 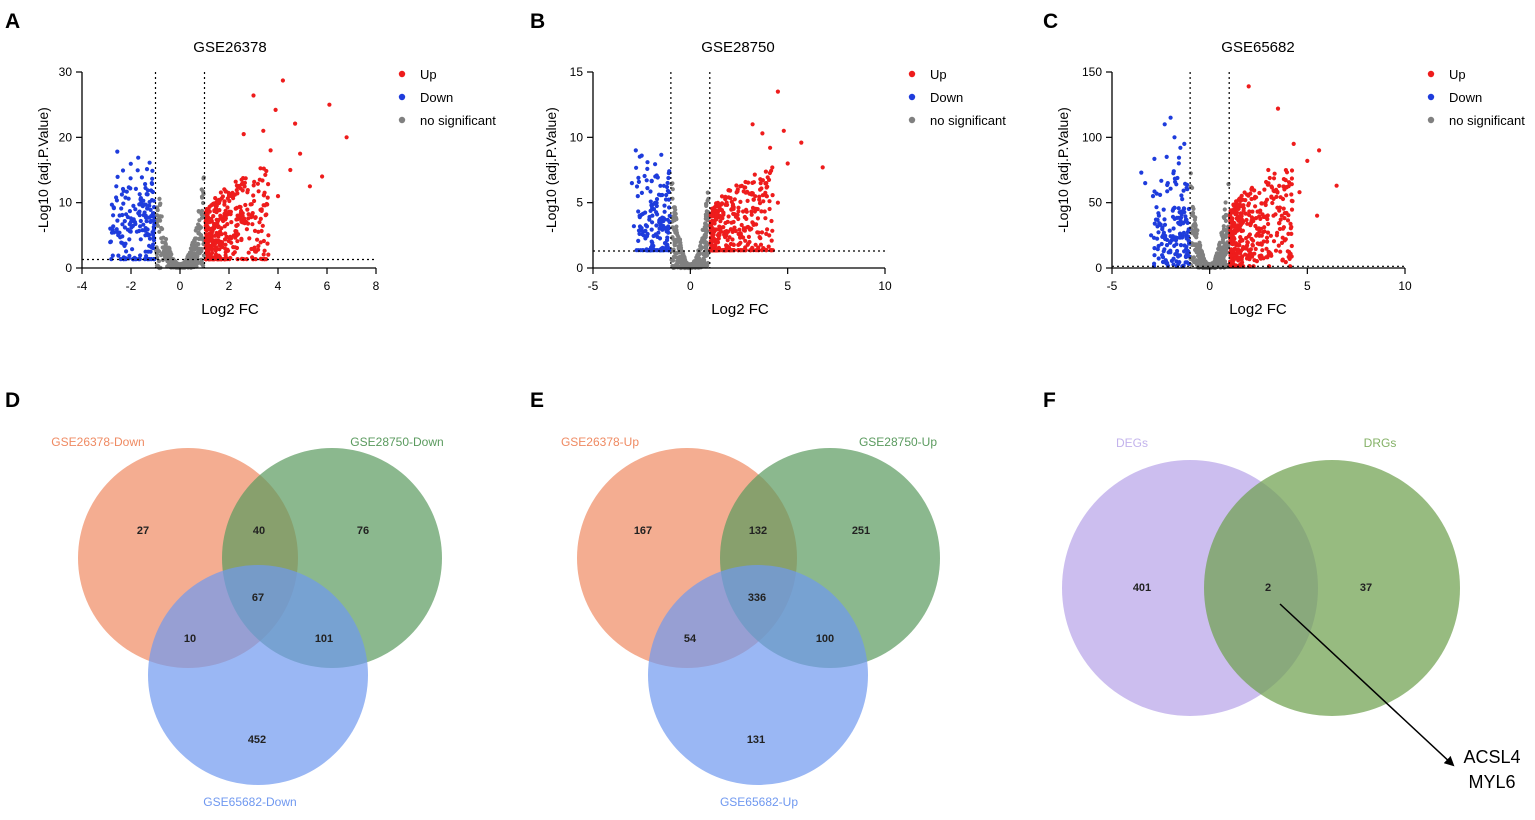 What do you see at coordinates (537, 400) in the screenshot?
I see `panel-label-e: E` at bounding box center [537, 400].